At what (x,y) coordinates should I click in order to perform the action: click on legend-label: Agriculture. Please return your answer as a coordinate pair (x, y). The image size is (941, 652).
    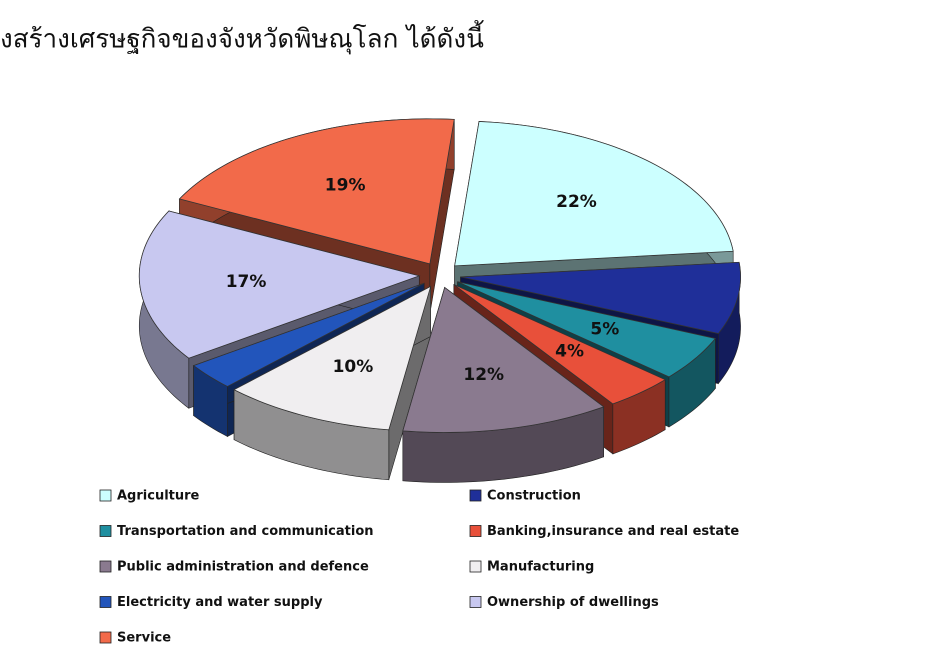
    Looking at the image, I should click on (158, 496).